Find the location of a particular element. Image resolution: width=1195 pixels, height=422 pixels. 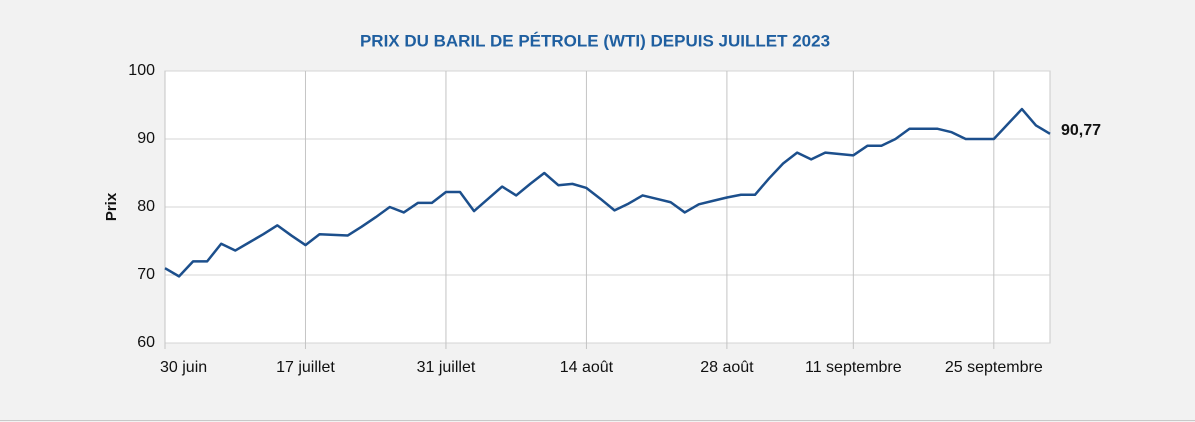

x-tick-label: 31 juillet is located at coordinates (446, 367).